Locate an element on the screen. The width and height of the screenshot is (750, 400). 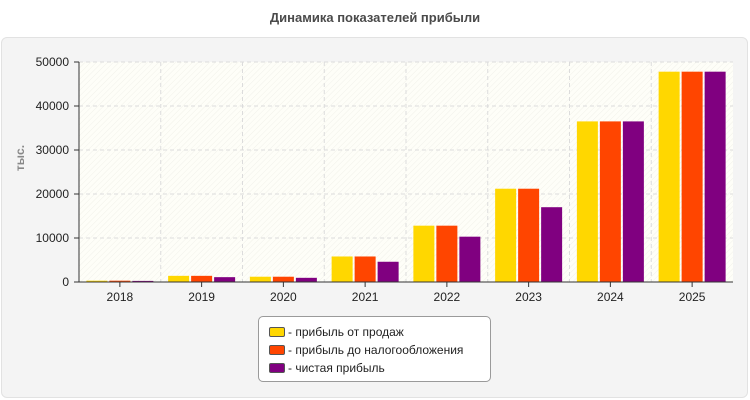
legend-item: - чистая прибыль is located at coordinates (379, 368).